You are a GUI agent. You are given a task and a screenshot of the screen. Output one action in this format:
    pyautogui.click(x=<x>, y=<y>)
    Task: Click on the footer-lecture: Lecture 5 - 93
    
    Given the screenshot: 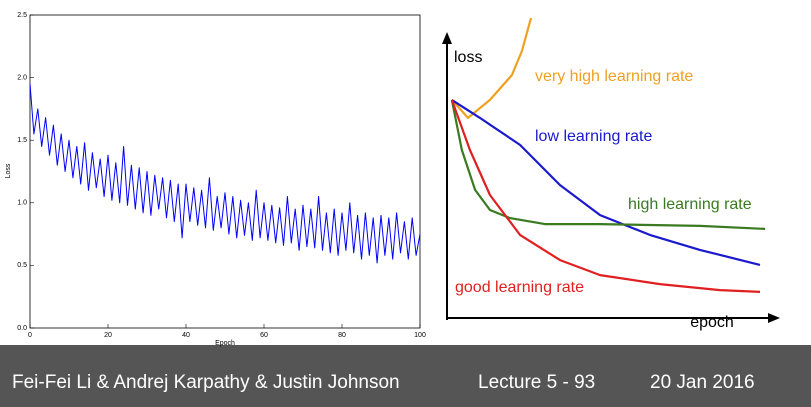 What is the action you would take?
    pyautogui.click(x=536, y=382)
    